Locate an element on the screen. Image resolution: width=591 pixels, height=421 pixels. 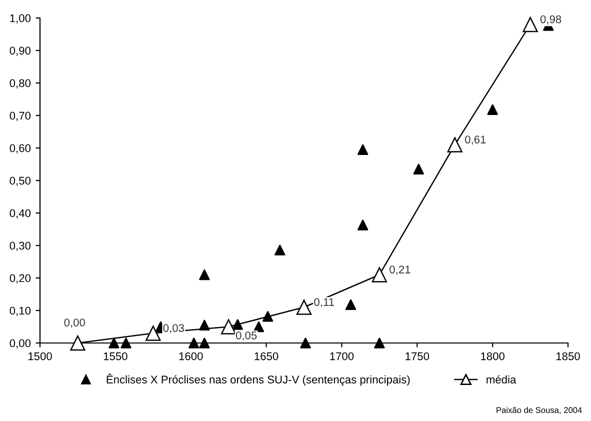
x-tick-label: 1750 is located at coordinates (418, 356).